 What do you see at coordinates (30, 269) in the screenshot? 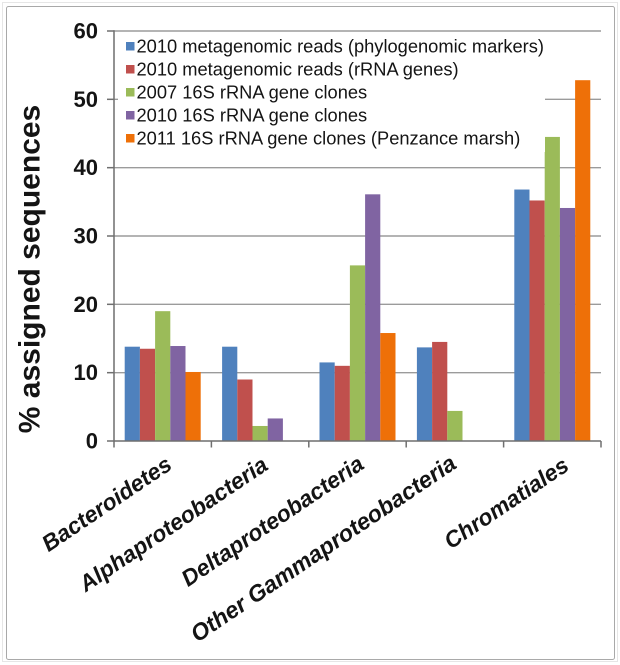
I see `svg-text: % assigned sequences` at bounding box center [30, 269].